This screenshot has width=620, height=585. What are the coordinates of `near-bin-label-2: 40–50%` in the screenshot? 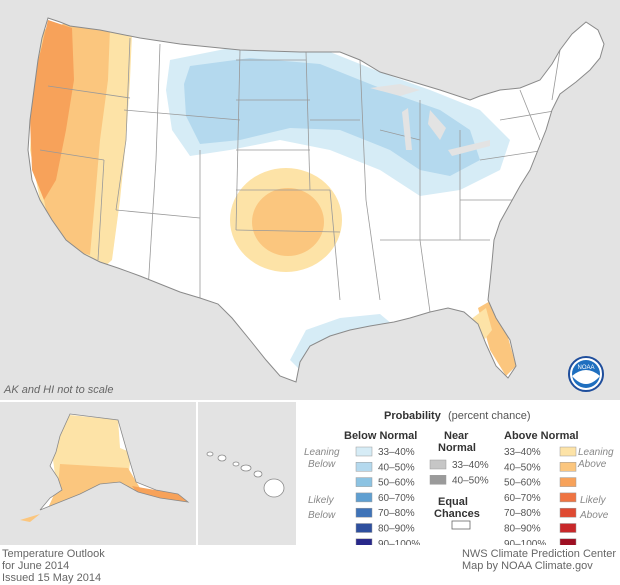 It's located at (470, 480).